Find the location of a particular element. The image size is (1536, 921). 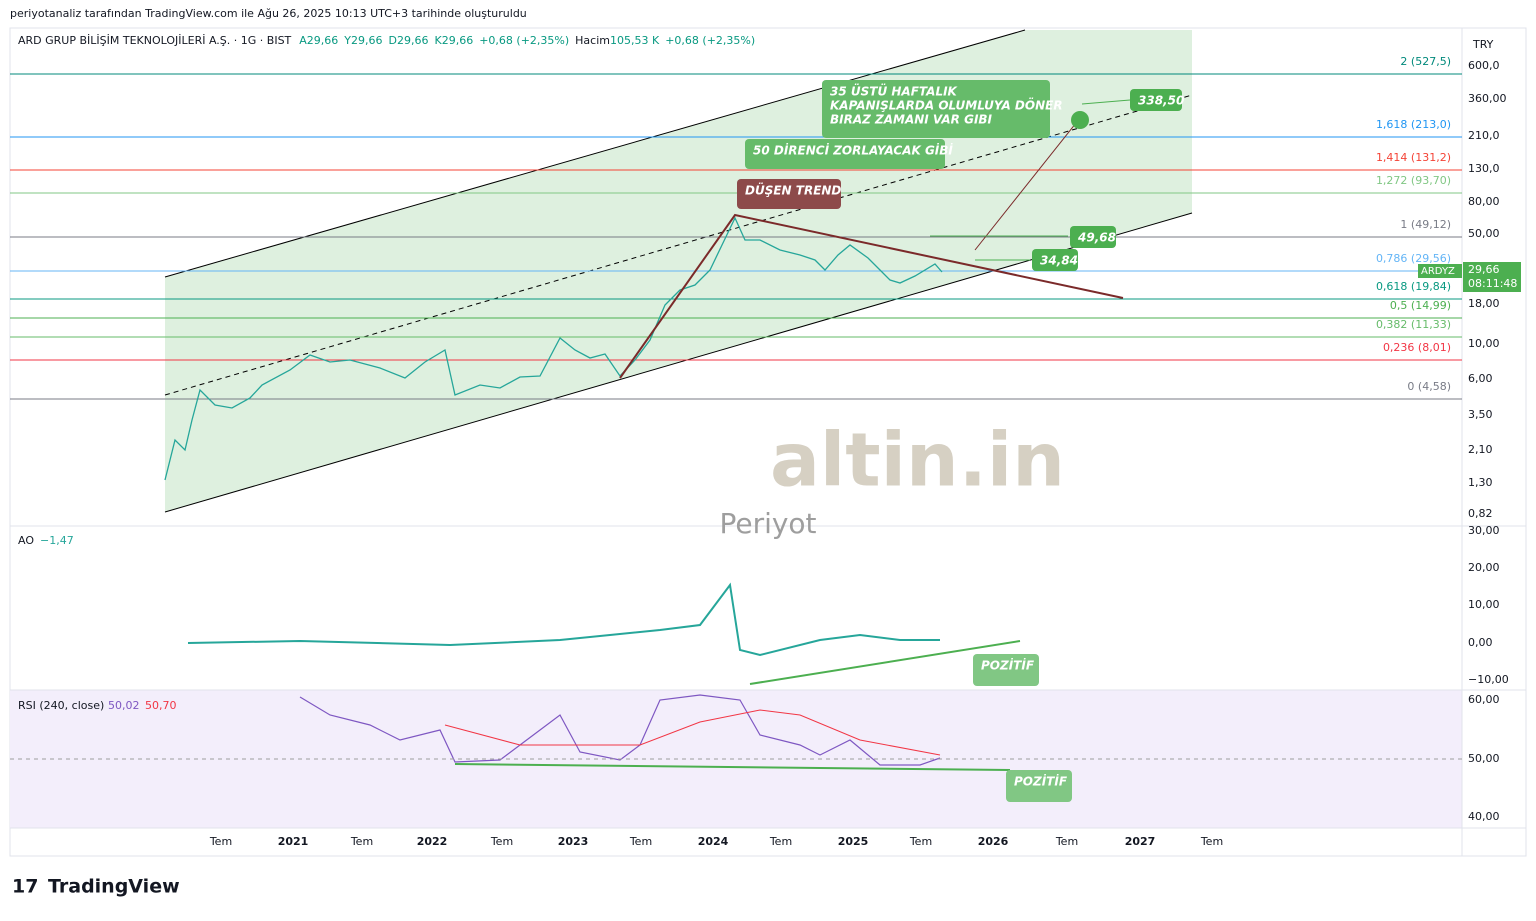

rsi-note-box is located at coordinates (1039, 786).